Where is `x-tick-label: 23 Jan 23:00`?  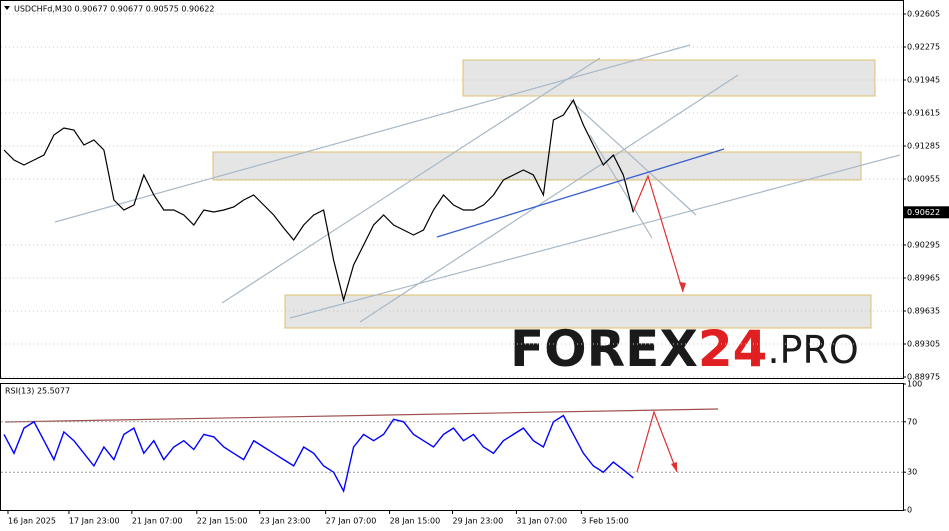
x-tick-label: 23 Jan 23:00 is located at coordinates (285, 521).